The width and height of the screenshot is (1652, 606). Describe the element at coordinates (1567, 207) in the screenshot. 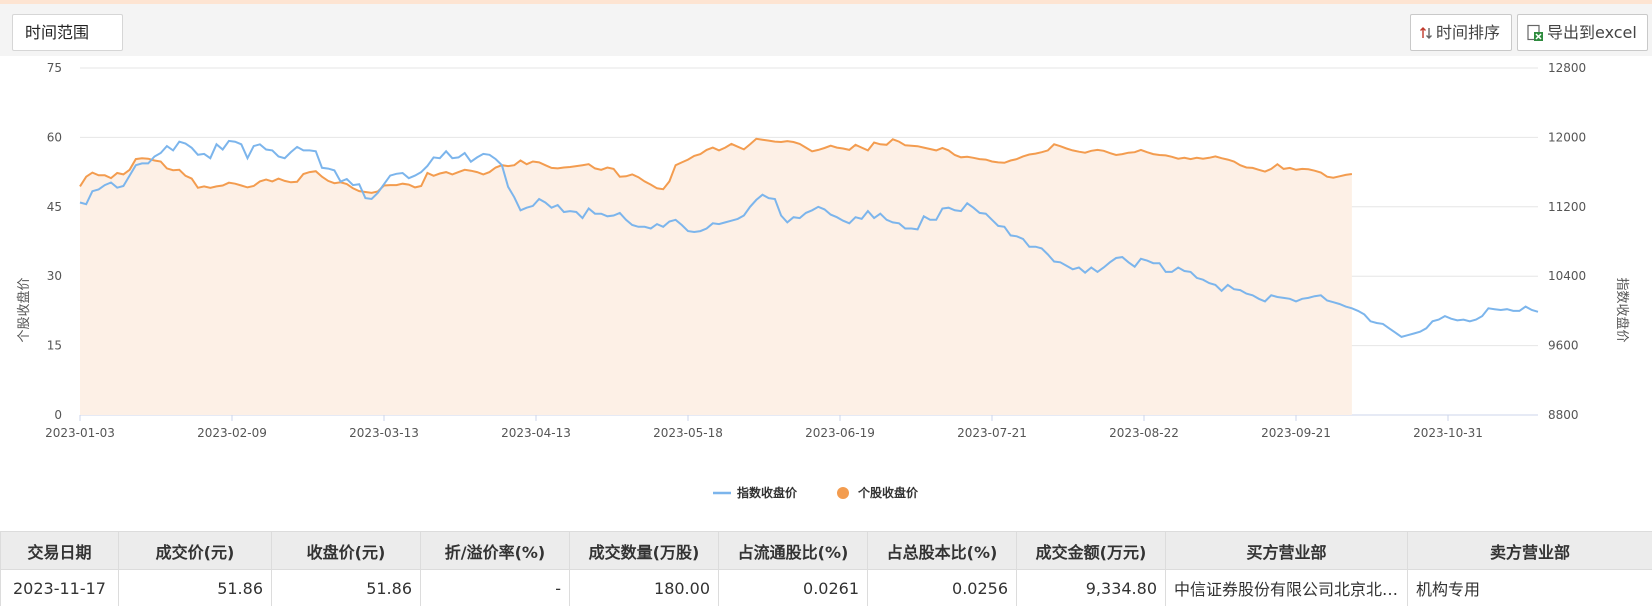

I see `right-tick-label: 11200` at that location.